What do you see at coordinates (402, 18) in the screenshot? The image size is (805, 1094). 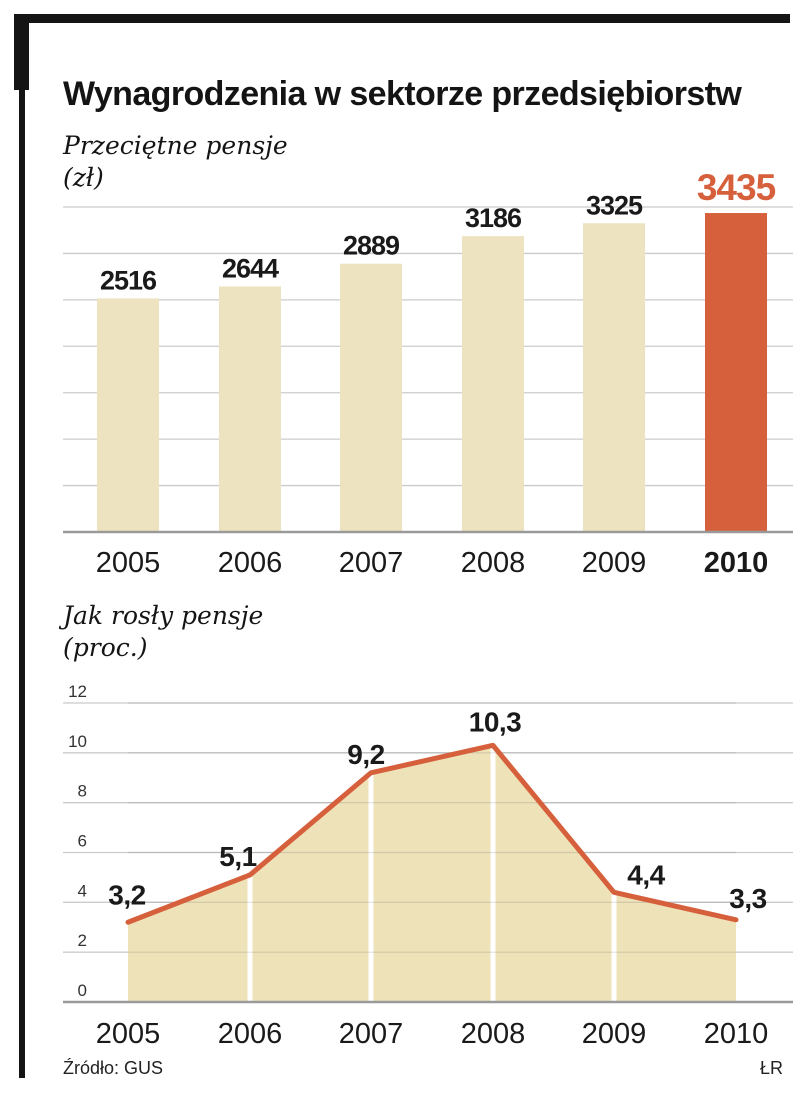 I see `frame-top-bar` at bounding box center [402, 18].